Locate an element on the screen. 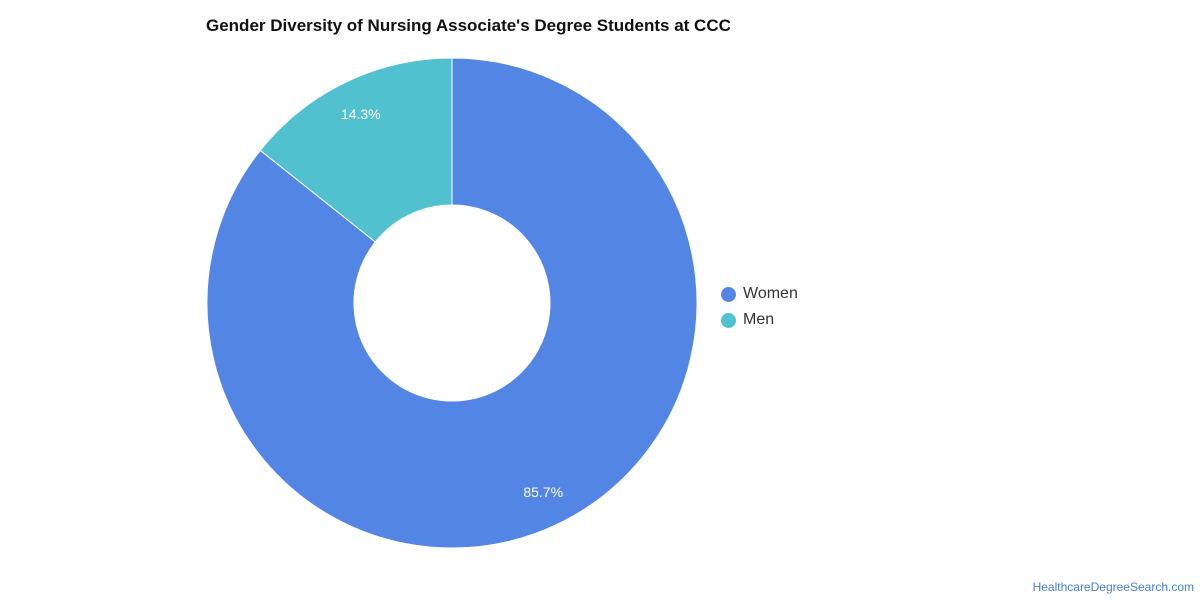 The image size is (1200, 600). legend-item-men: Men is located at coordinates (759, 320).